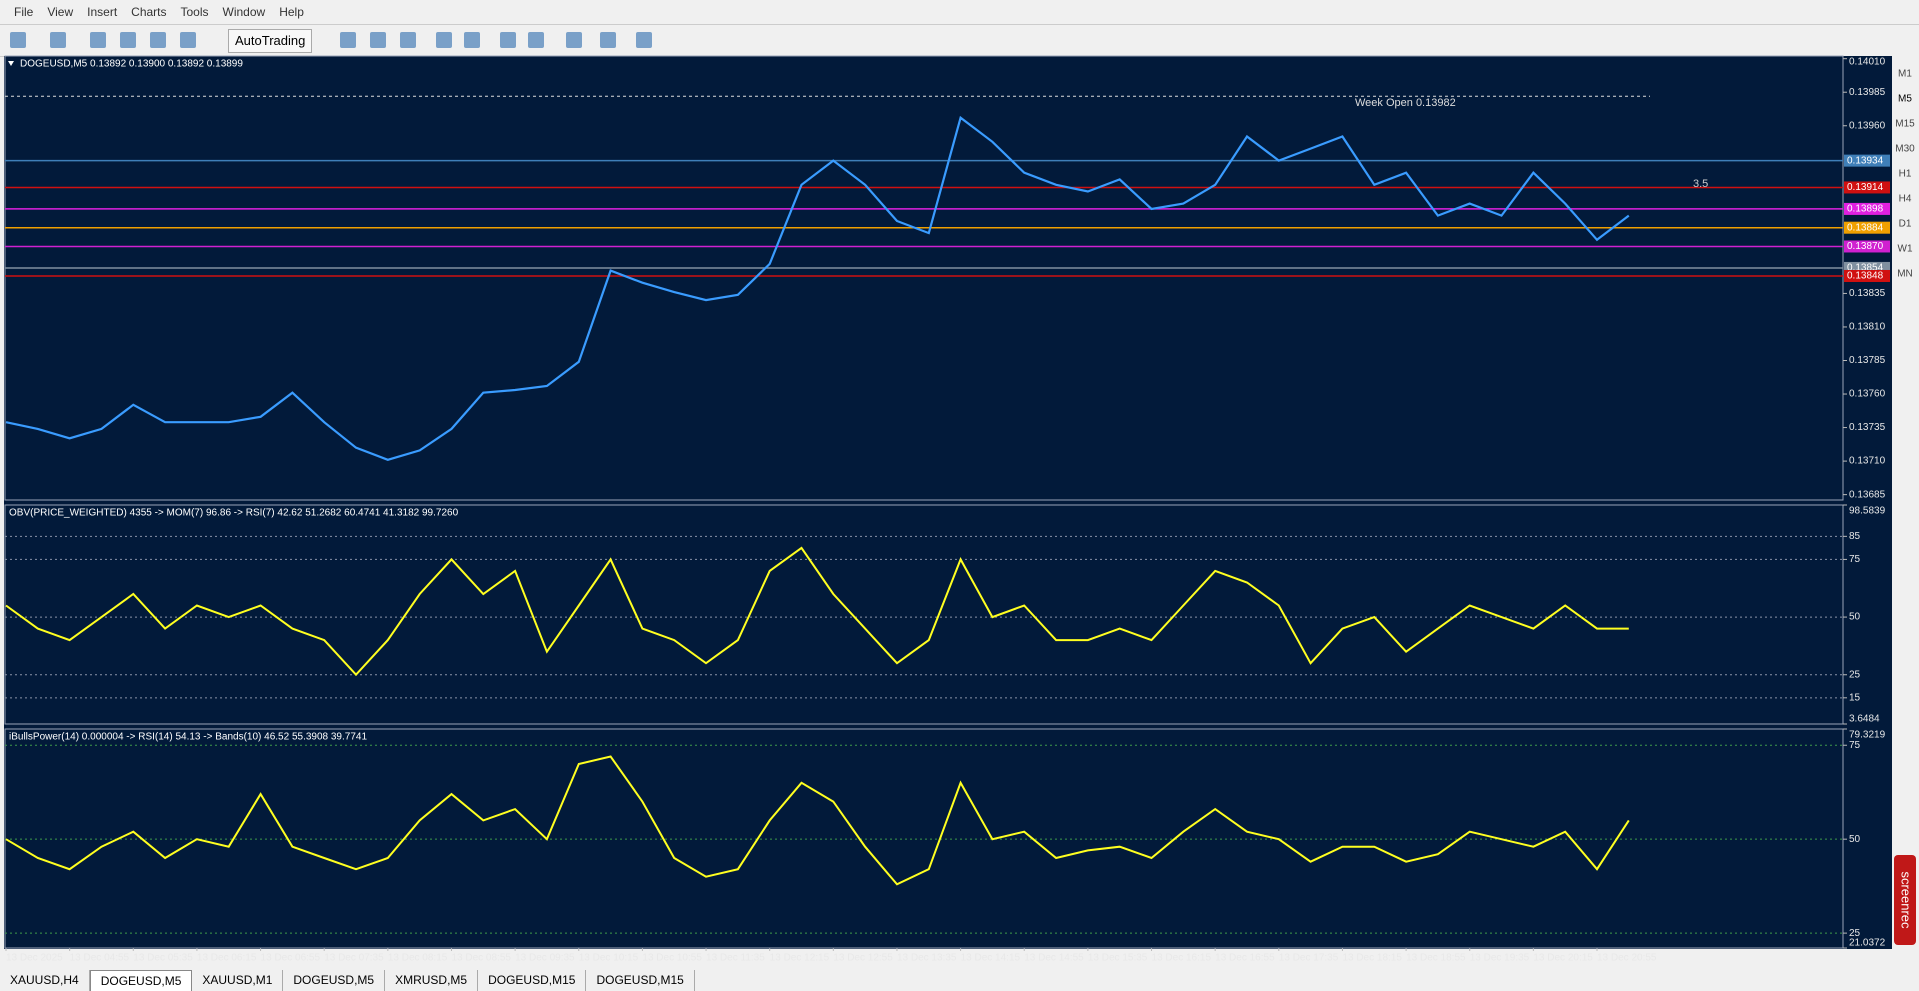 The height and width of the screenshot is (991, 1919). I want to click on menu-bar: File View Insert Charts Tools Window Help, so click(959, 11).